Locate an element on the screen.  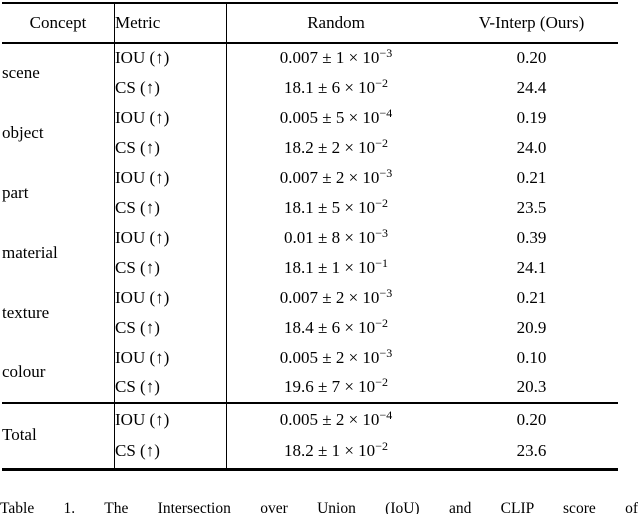
random-value: 0.01 ± 8 × 10−3 is located at coordinates (336, 238).